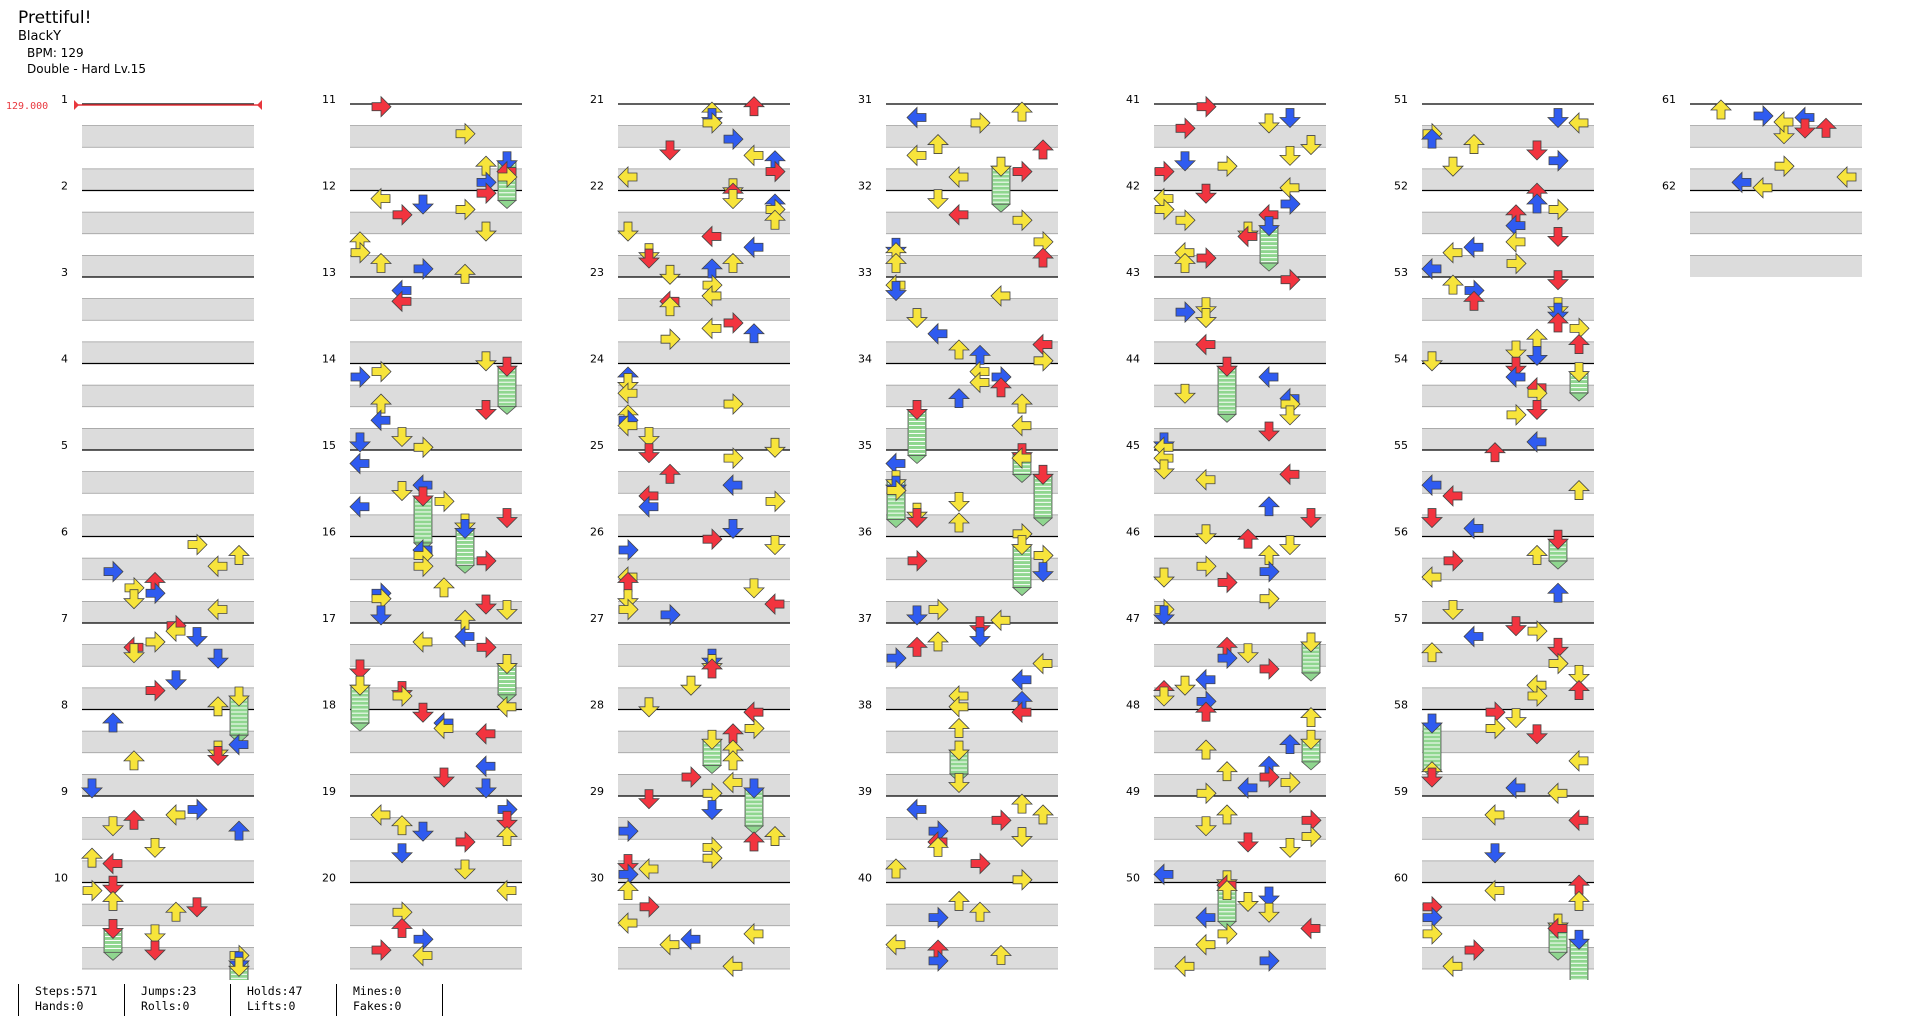 The image size is (1907, 1024). What do you see at coordinates (78, 1000) in the screenshot?
I see `stat-cell: Steps:571 Hands:0` at bounding box center [78, 1000].